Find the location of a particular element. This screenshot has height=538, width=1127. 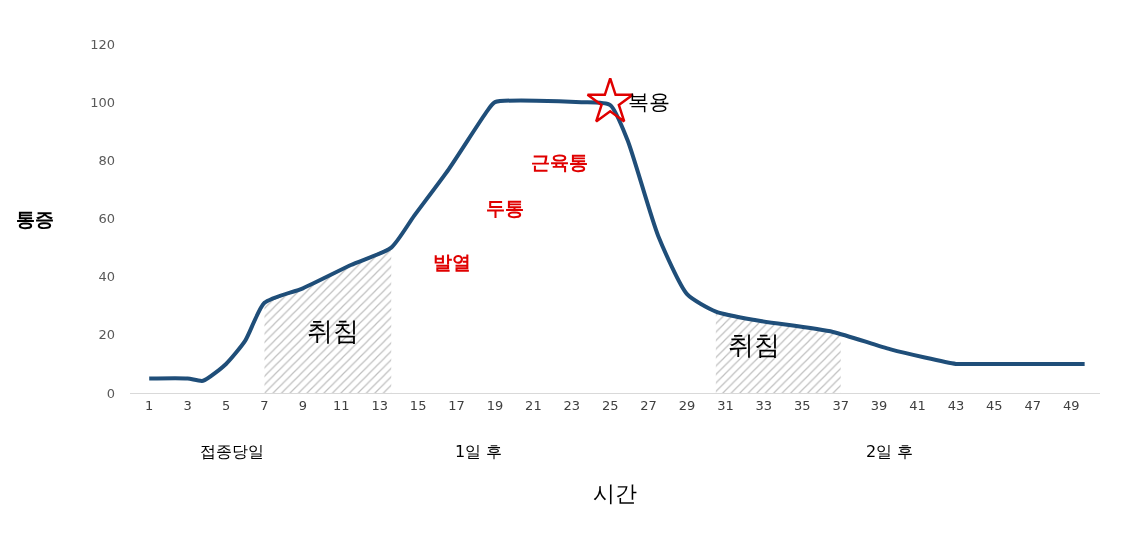

x-tick-label: 11 is located at coordinates (341, 405).